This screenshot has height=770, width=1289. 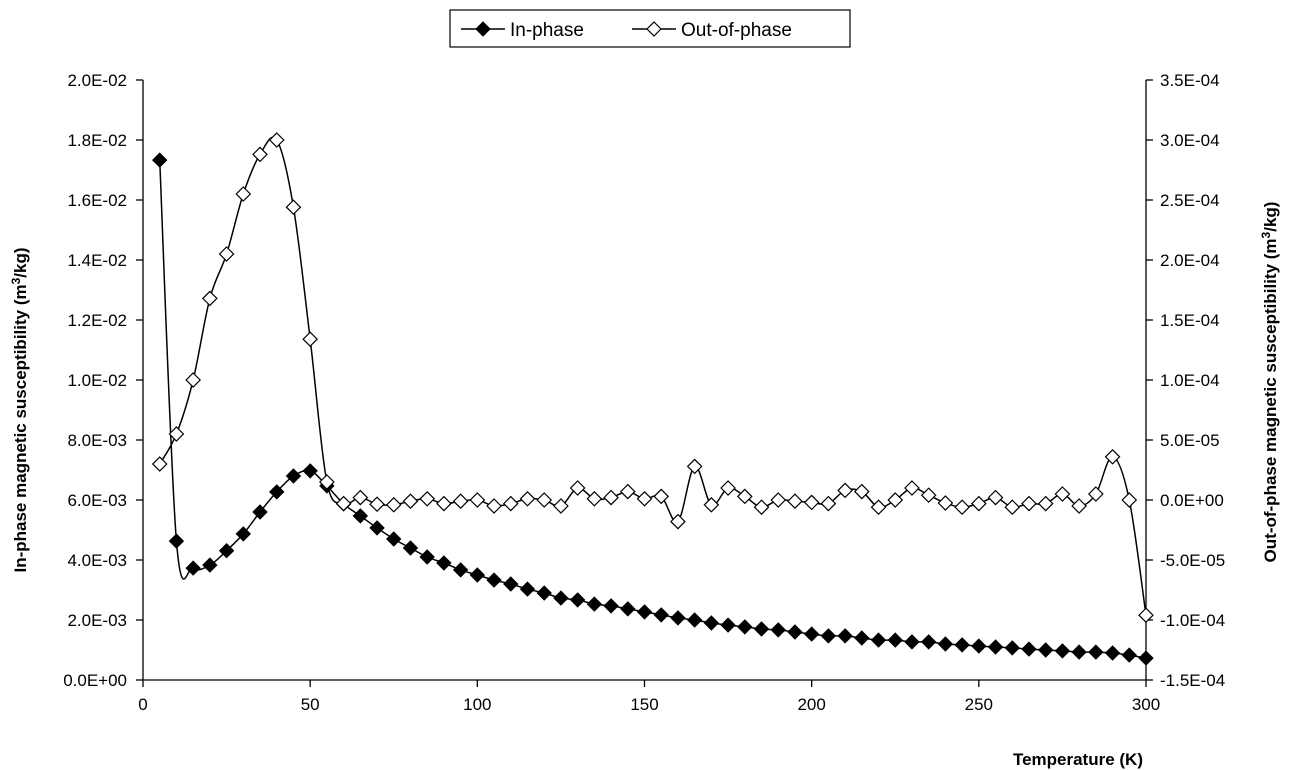 What do you see at coordinates (1190, 320) in the screenshot?
I see `y-right-tick-label: 1.5E-04` at bounding box center [1190, 320].